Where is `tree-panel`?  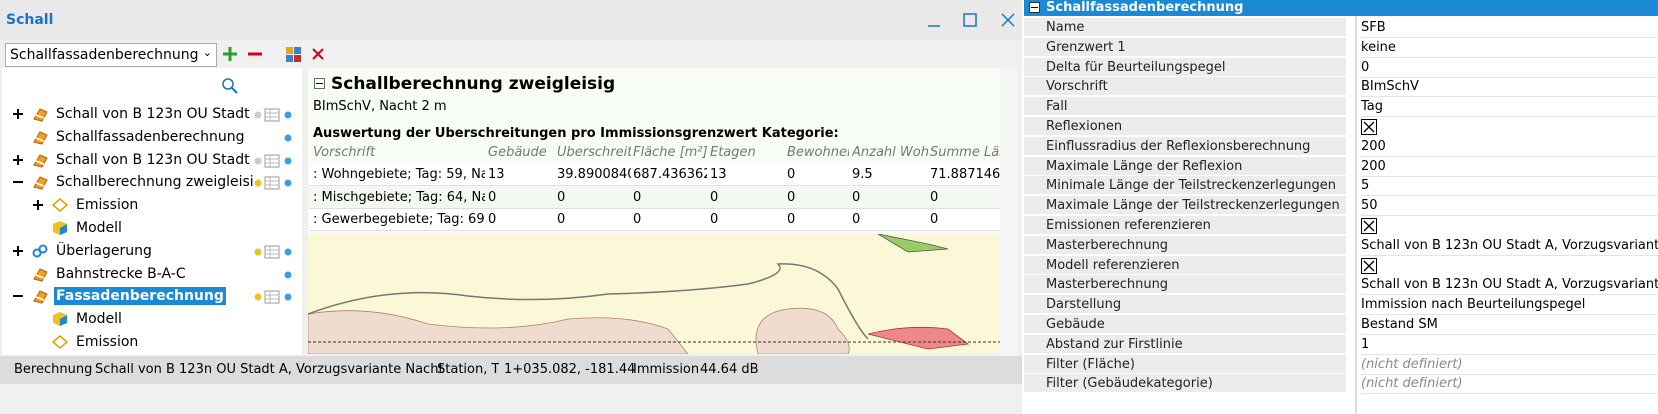 tree-panel is located at coordinates (152, 211).